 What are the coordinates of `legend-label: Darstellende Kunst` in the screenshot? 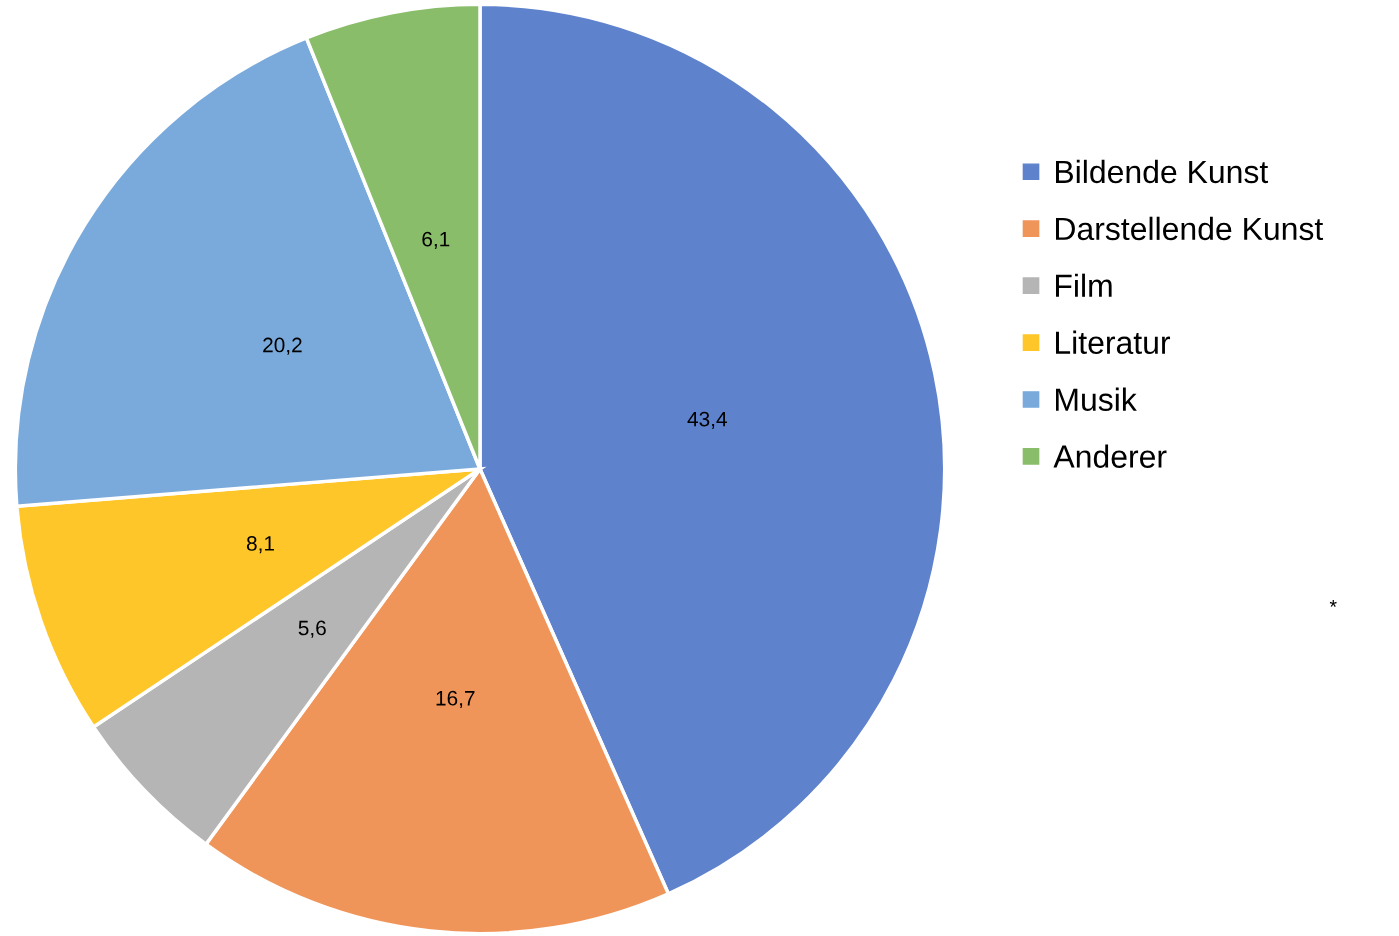 It's located at (1190, 228).